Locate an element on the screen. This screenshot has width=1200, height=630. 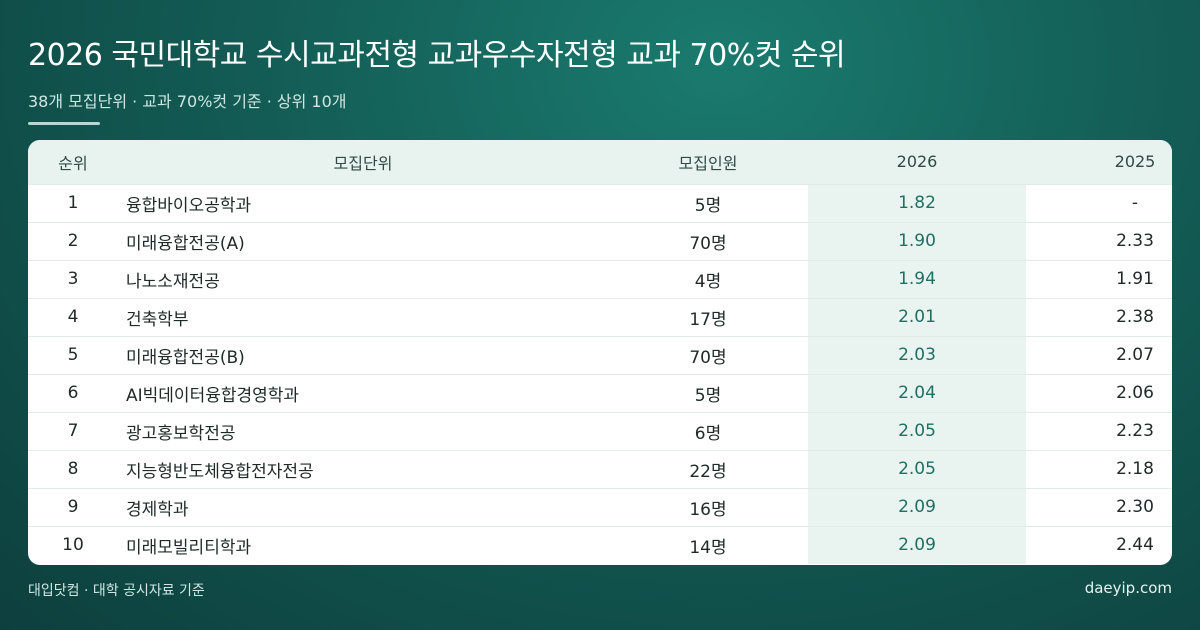
title-underline is located at coordinates (64, 123).